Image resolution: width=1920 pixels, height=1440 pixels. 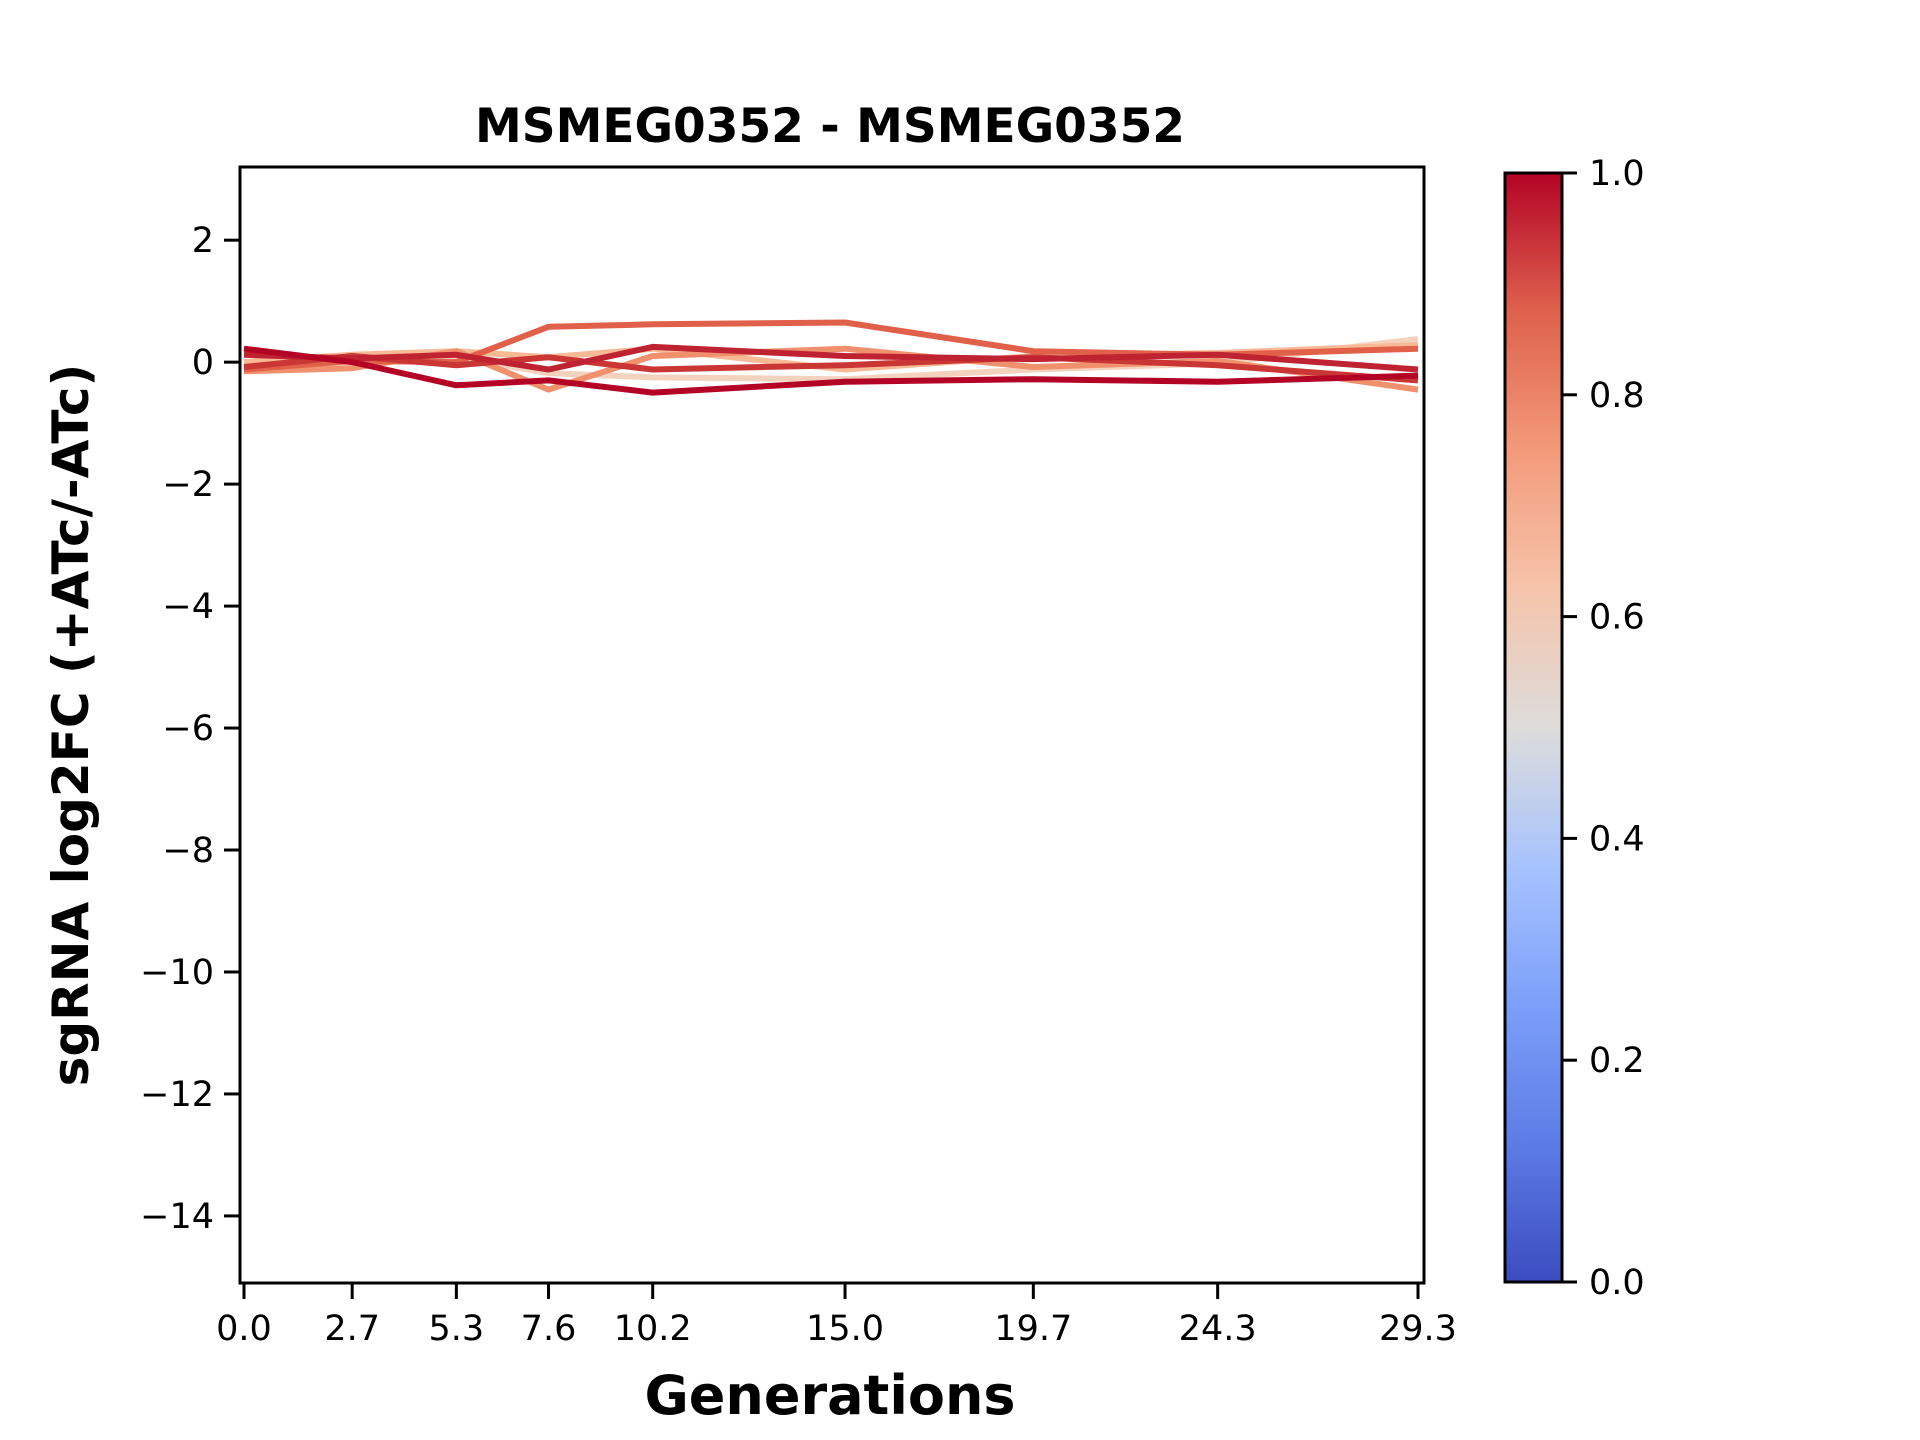 I want to click on colorbar, so click(x=1533, y=727).